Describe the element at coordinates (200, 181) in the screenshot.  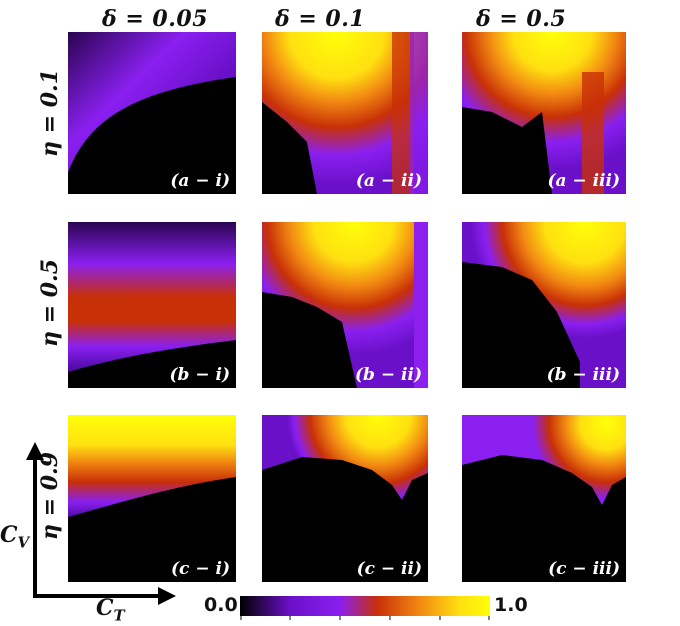
I see `panel-label: (a − i)` at that location.